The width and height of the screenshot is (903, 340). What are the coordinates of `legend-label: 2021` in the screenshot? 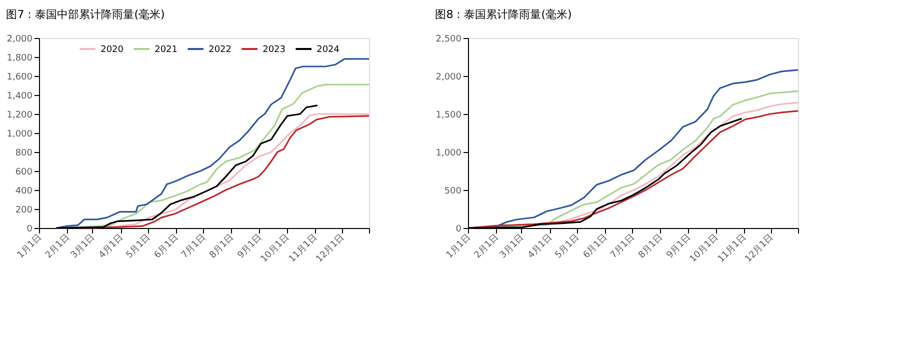 It's located at (166, 50).